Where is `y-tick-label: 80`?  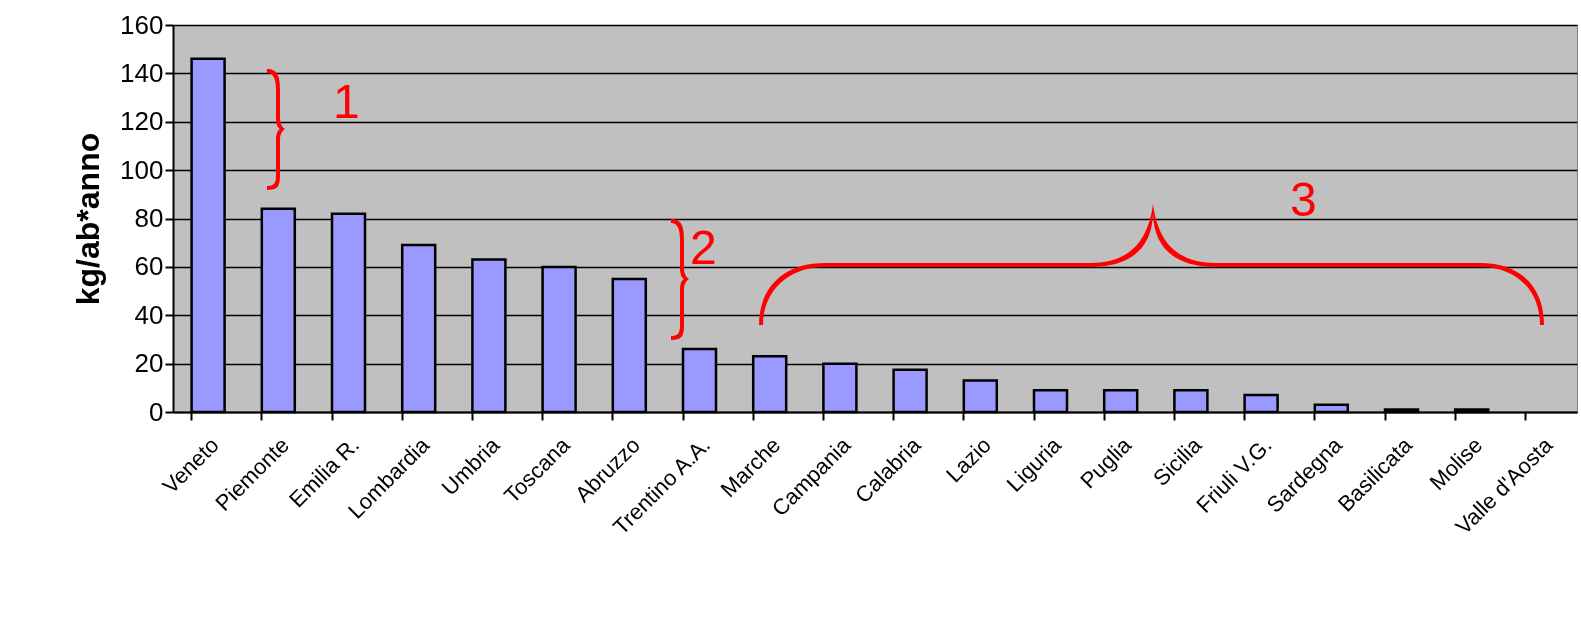 y-tick-label: 80 is located at coordinates (149, 218).